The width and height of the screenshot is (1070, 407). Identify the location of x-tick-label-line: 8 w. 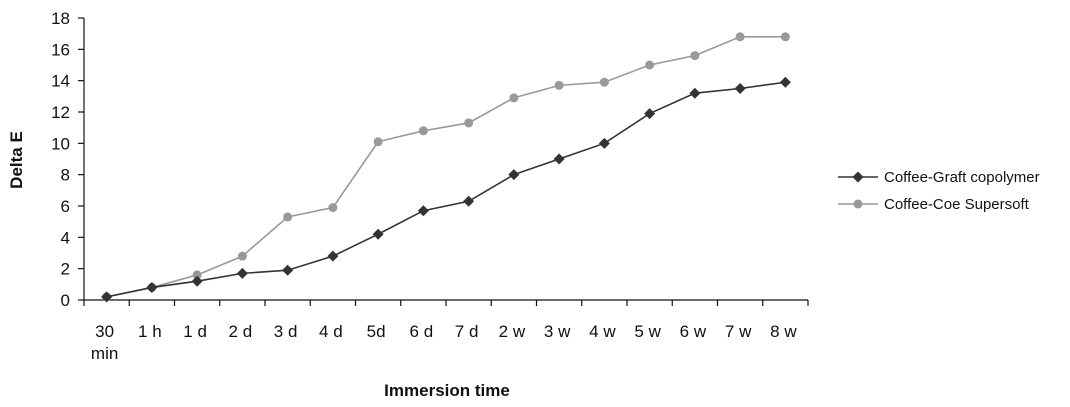
(783, 331).